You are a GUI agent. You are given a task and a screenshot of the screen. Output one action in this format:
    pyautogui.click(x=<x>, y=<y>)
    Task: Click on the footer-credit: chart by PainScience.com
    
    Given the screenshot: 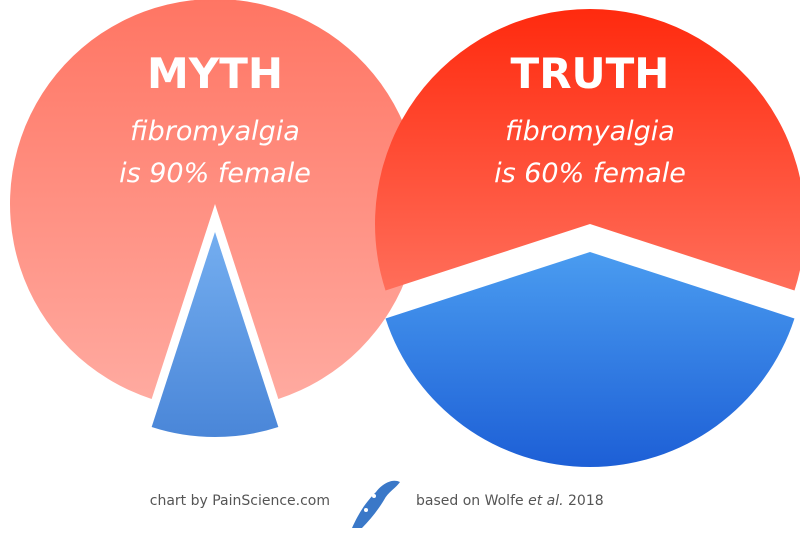 What is the action you would take?
    pyautogui.click(x=240, y=501)
    